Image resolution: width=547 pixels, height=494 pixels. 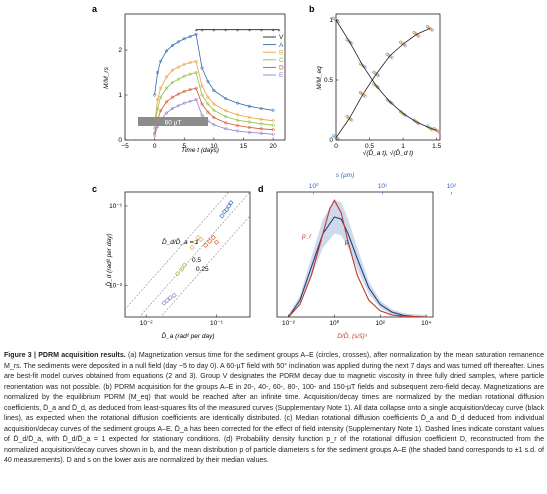 I want to click on x-tick-label: 10, so click(x=214, y=146).